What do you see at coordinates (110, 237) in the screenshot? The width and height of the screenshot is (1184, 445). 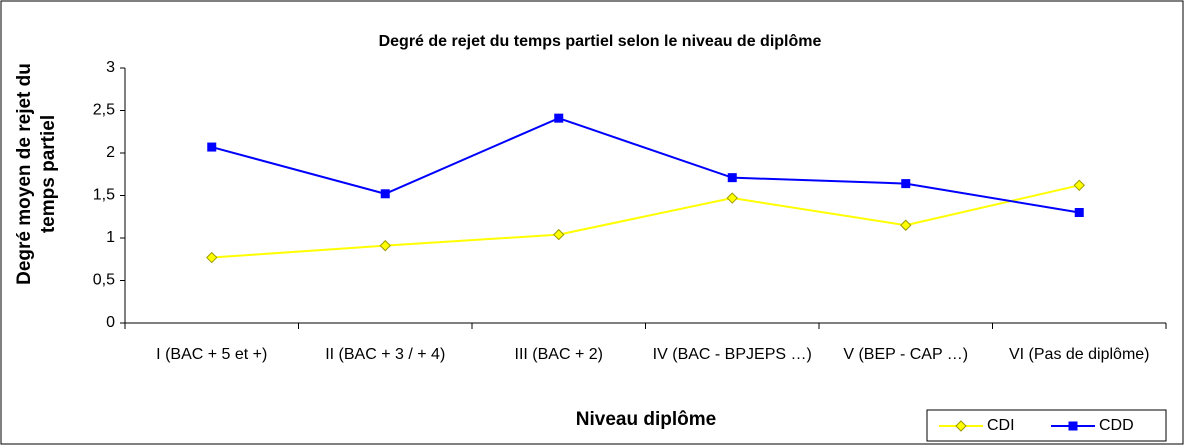 I see `y-tick-label: 1` at bounding box center [110, 237].